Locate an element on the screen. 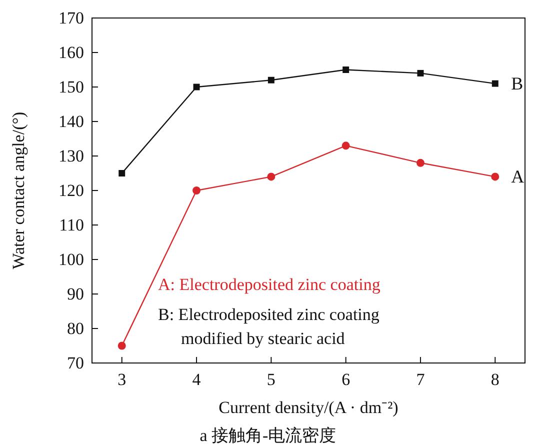 This screenshot has height=448, width=536. y-tick-label: 120 is located at coordinates (71, 190).